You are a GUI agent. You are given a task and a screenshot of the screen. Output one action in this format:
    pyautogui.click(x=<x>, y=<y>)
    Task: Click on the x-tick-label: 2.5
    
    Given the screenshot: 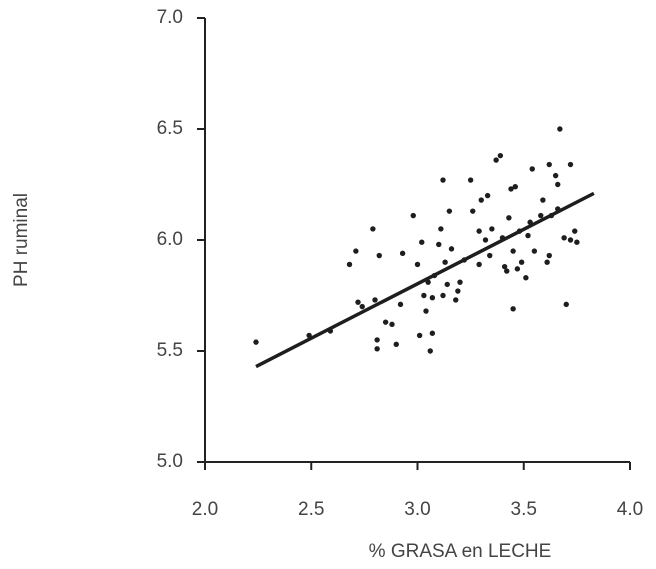 What is the action you would take?
    pyautogui.click(x=311, y=509)
    